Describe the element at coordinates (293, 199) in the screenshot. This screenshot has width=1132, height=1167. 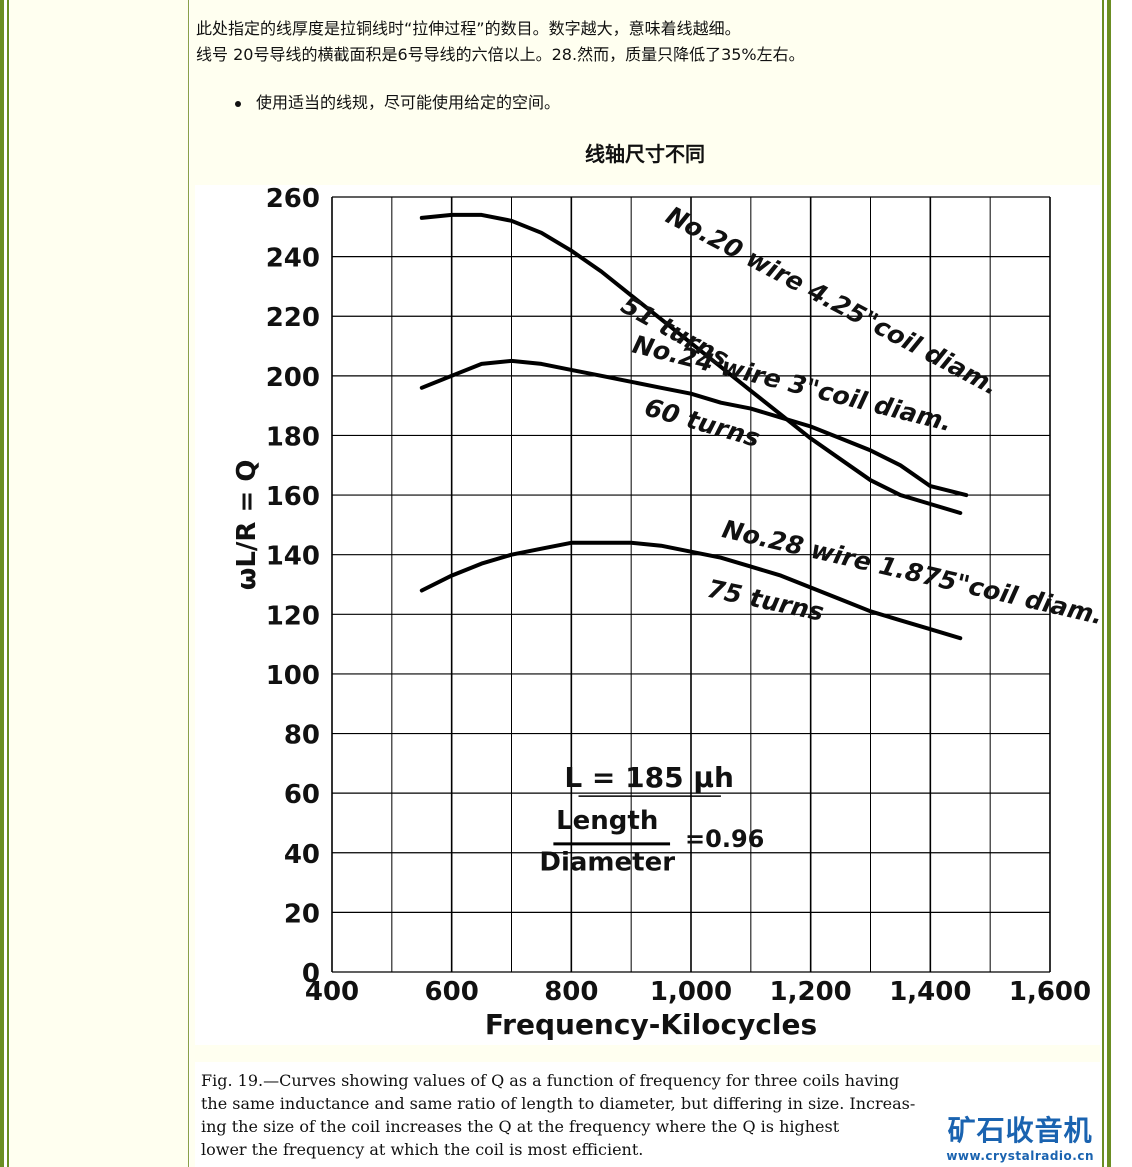
I see `y-tick-label: 260` at that location.